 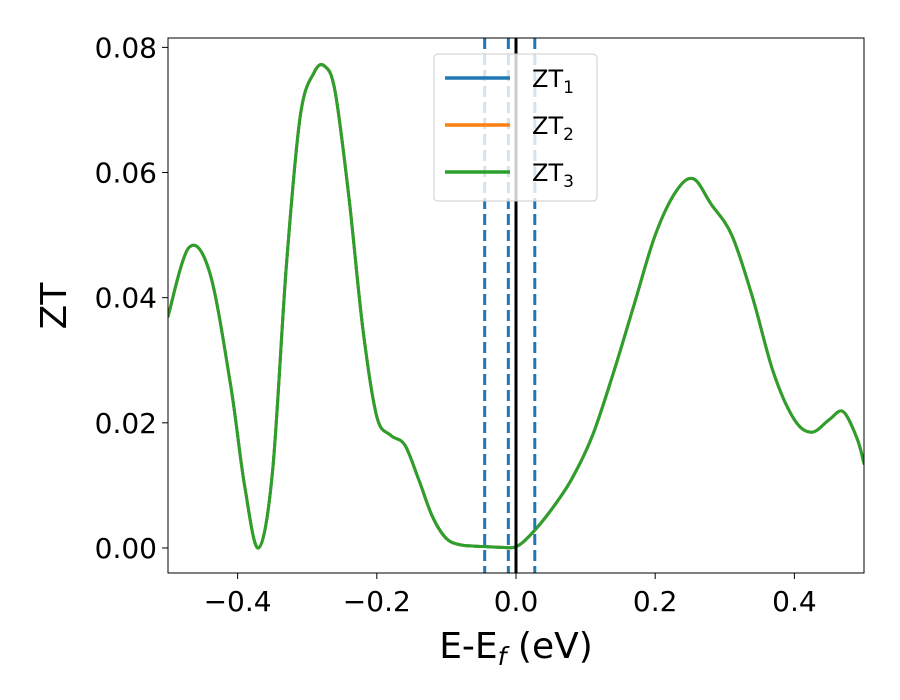 What do you see at coordinates (553, 175) in the screenshot?
I see `legend-label-zt3: ZT3` at bounding box center [553, 175].